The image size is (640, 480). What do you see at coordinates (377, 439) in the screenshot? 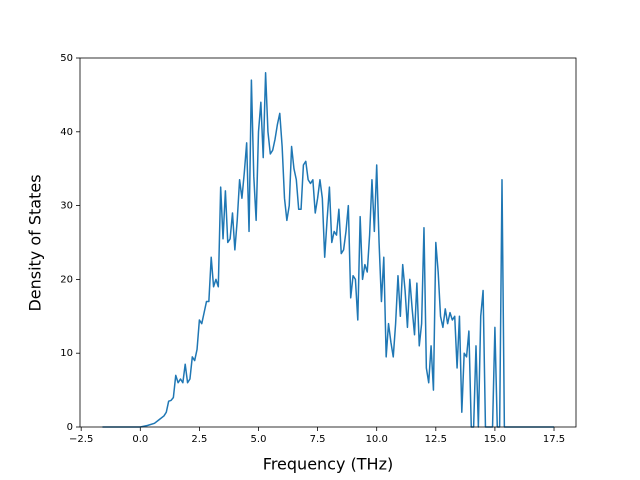
I see `x-tick-label: 10.0` at bounding box center [377, 439].